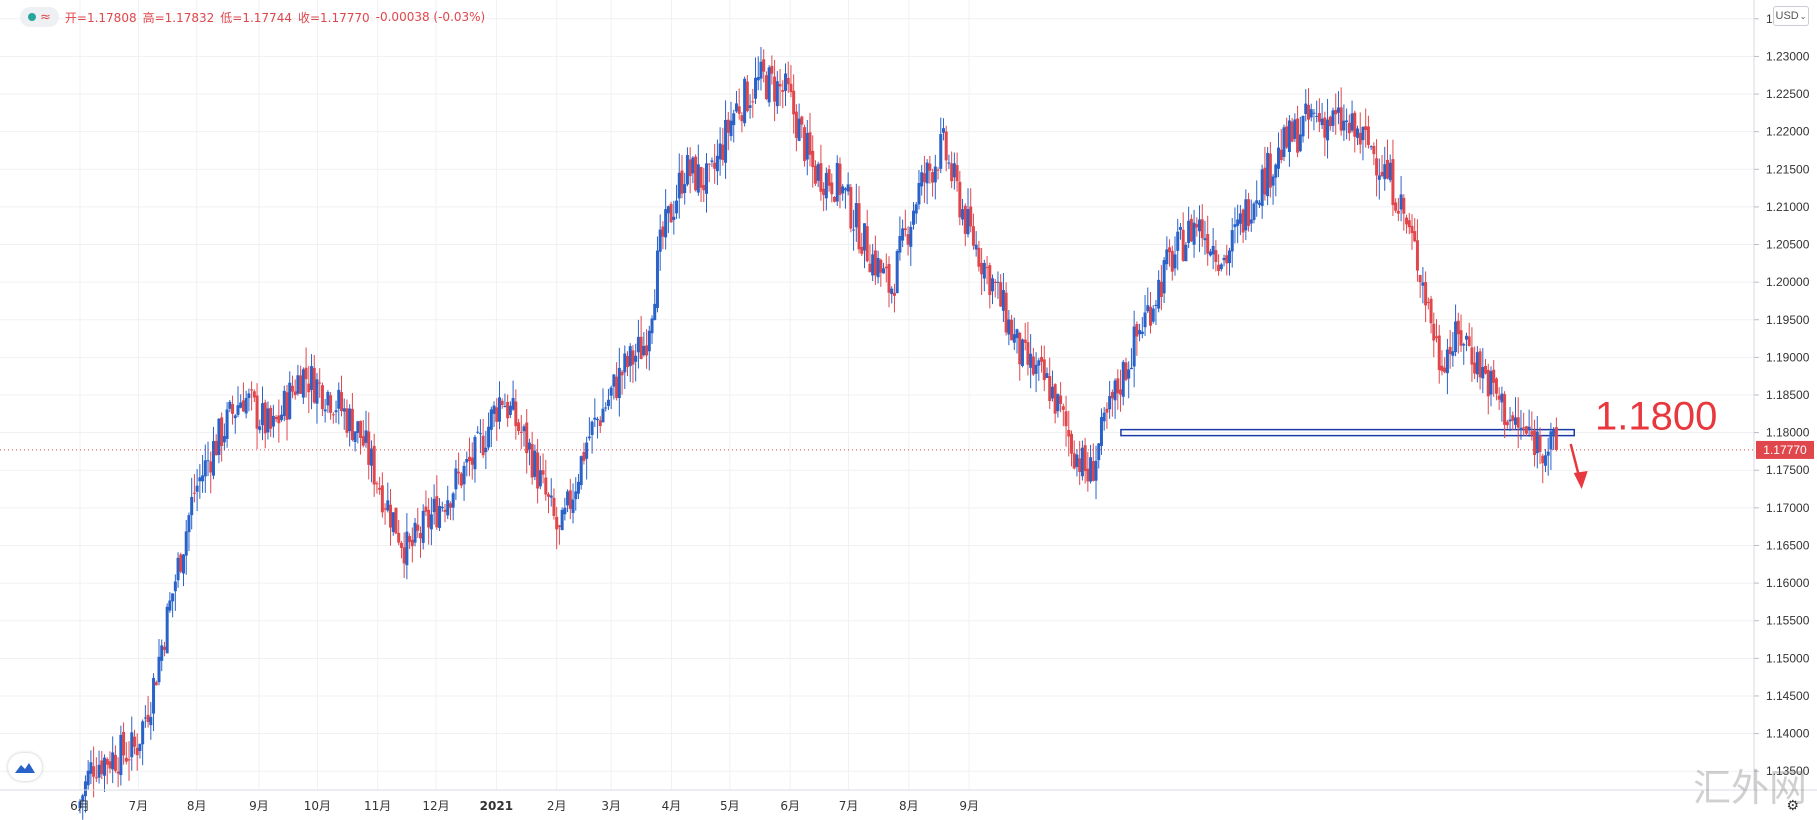 This screenshot has height=820, width=1817. Describe the element at coordinates (1788, 169) in the screenshot. I see `y-tick-label: 1.21500` at that location.